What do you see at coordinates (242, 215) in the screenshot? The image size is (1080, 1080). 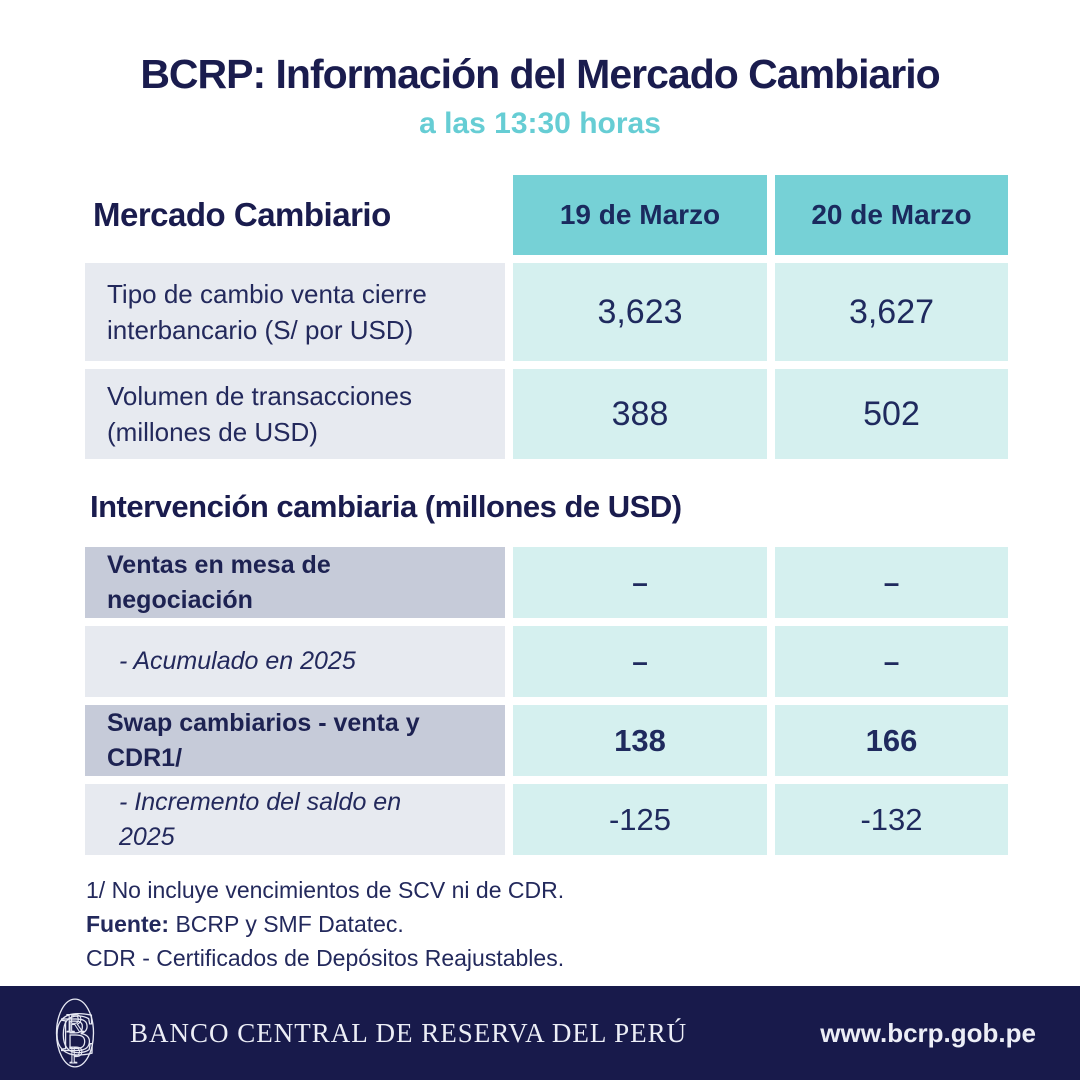 I see `table-heading: Mercado Cambiario` at bounding box center [242, 215].